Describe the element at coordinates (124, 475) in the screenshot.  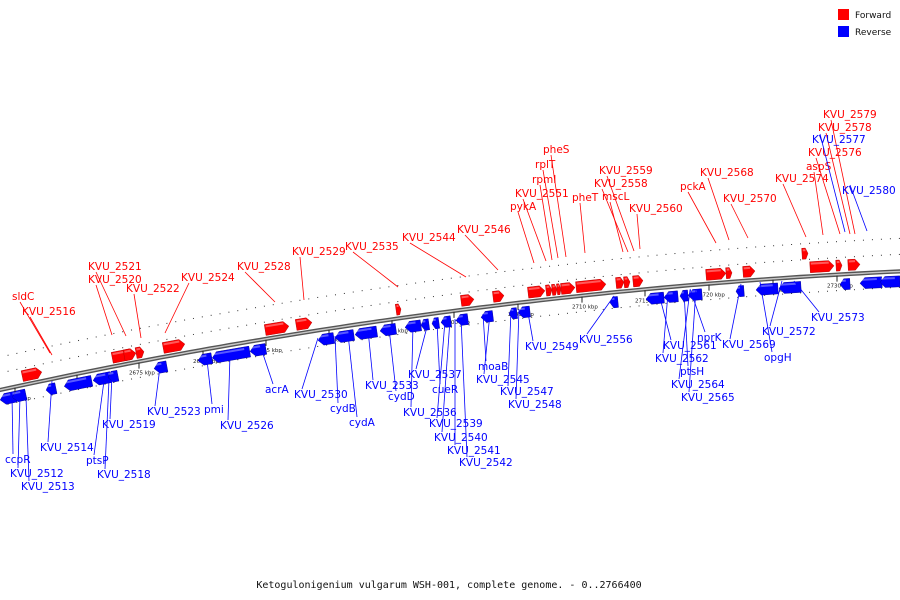
I see `svg-text: KVU_2518` at that location.